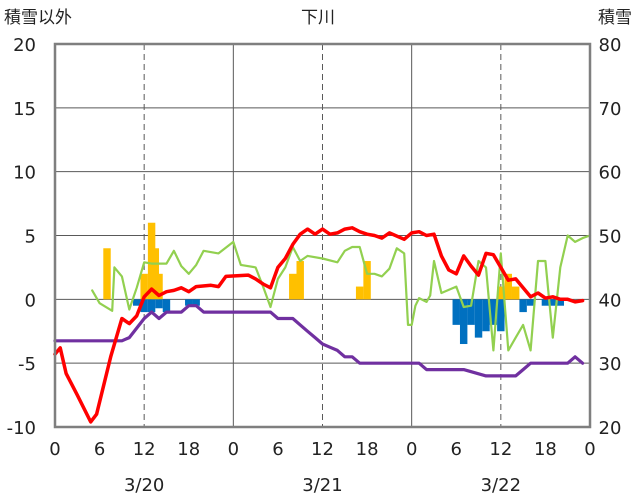 The width and height of the screenshot is (636, 501). What do you see at coordinates (610, 300) in the screenshot?
I see `y-right-tick-label: 40` at bounding box center [610, 300].